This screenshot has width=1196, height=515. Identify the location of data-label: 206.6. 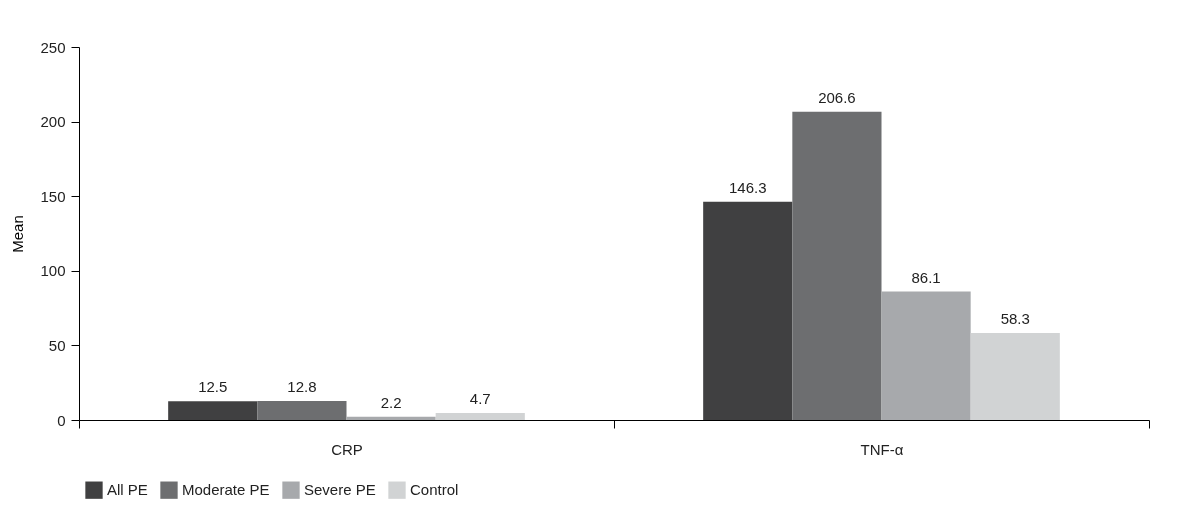
(837, 97).